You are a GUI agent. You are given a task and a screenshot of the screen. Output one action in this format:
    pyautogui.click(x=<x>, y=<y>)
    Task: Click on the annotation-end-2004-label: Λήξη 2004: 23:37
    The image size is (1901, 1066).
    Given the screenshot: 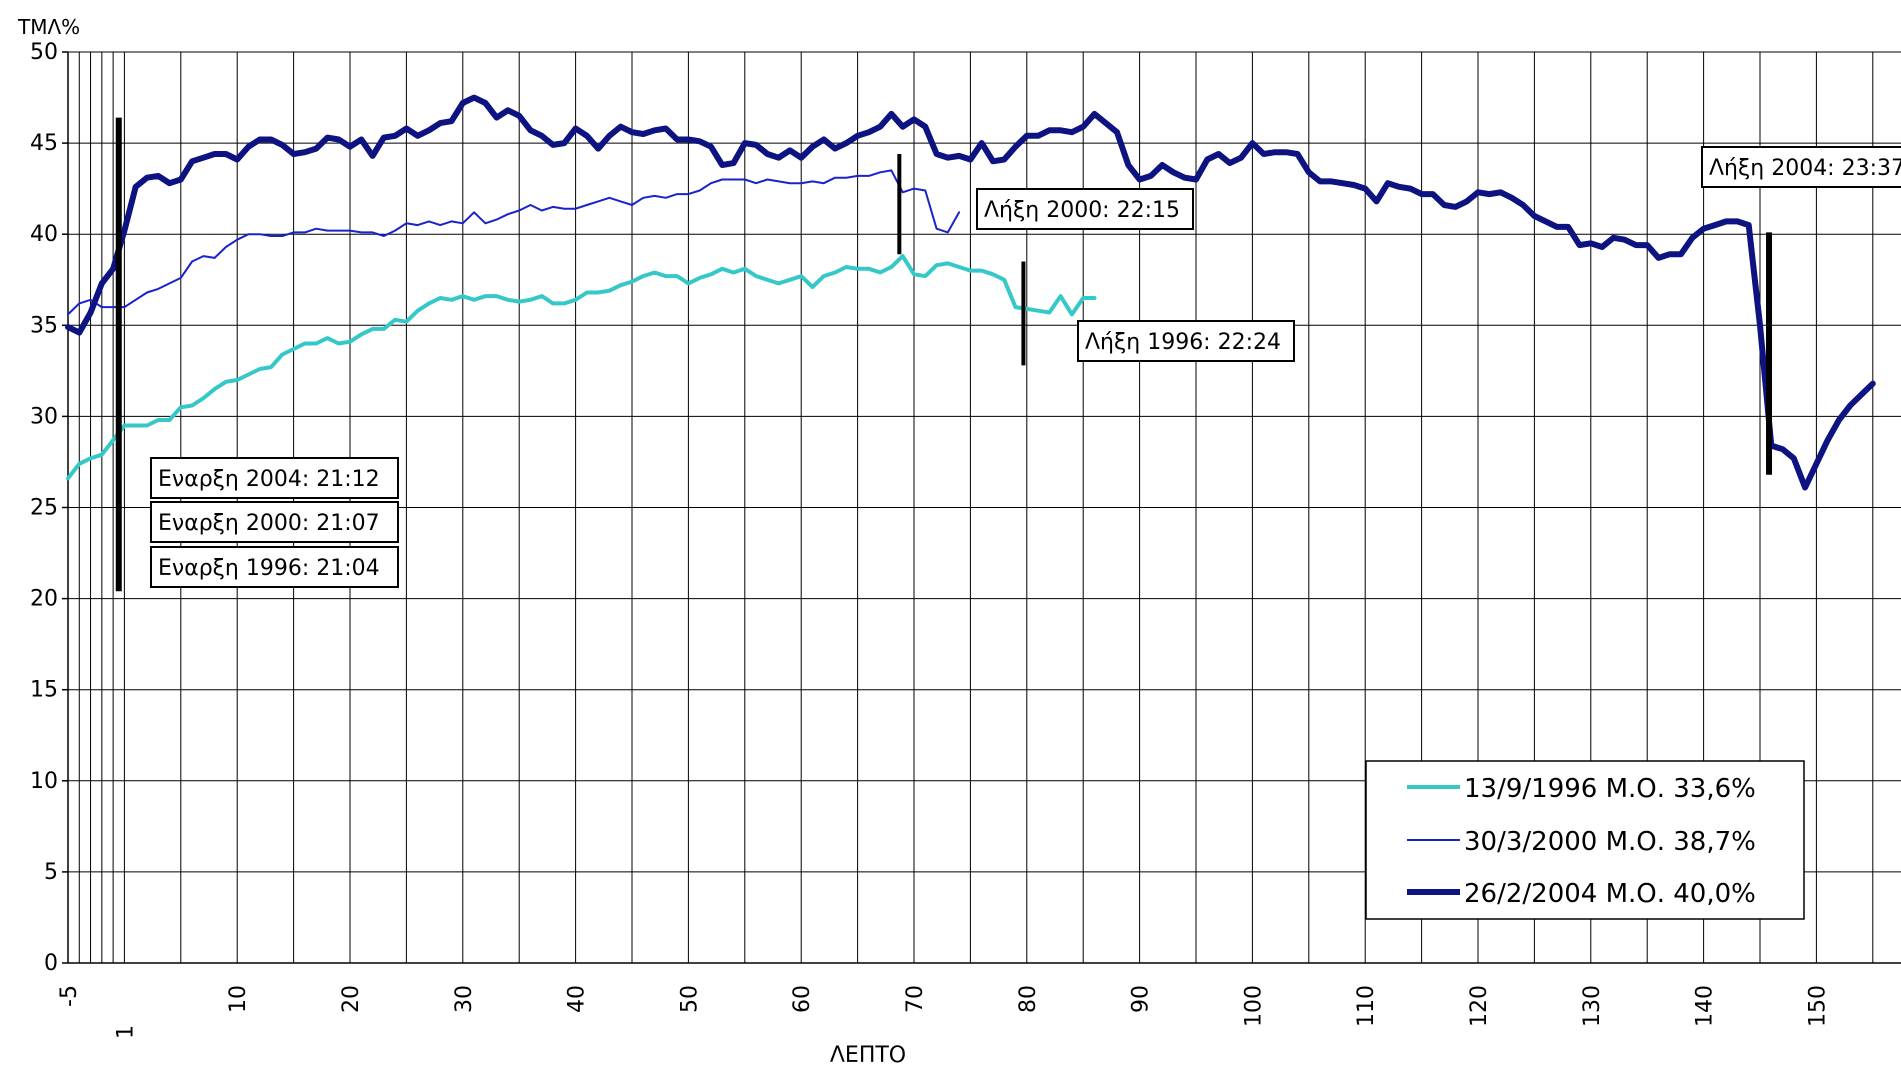 What is the action you would take?
    pyautogui.click(x=1805, y=168)
    